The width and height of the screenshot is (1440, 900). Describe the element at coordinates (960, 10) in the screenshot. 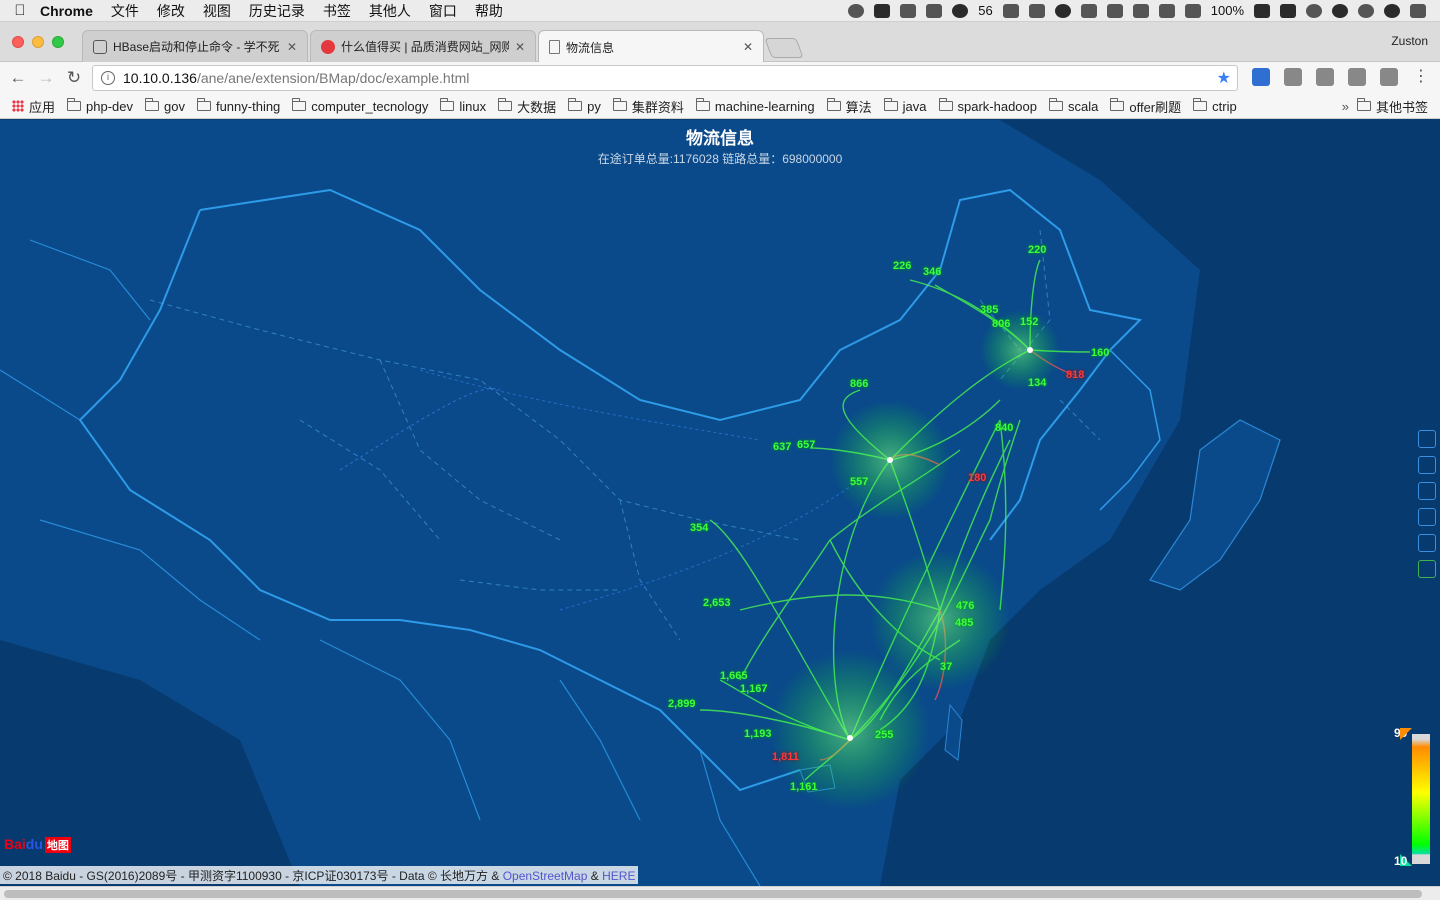

I see `wechat-icon` at that location.